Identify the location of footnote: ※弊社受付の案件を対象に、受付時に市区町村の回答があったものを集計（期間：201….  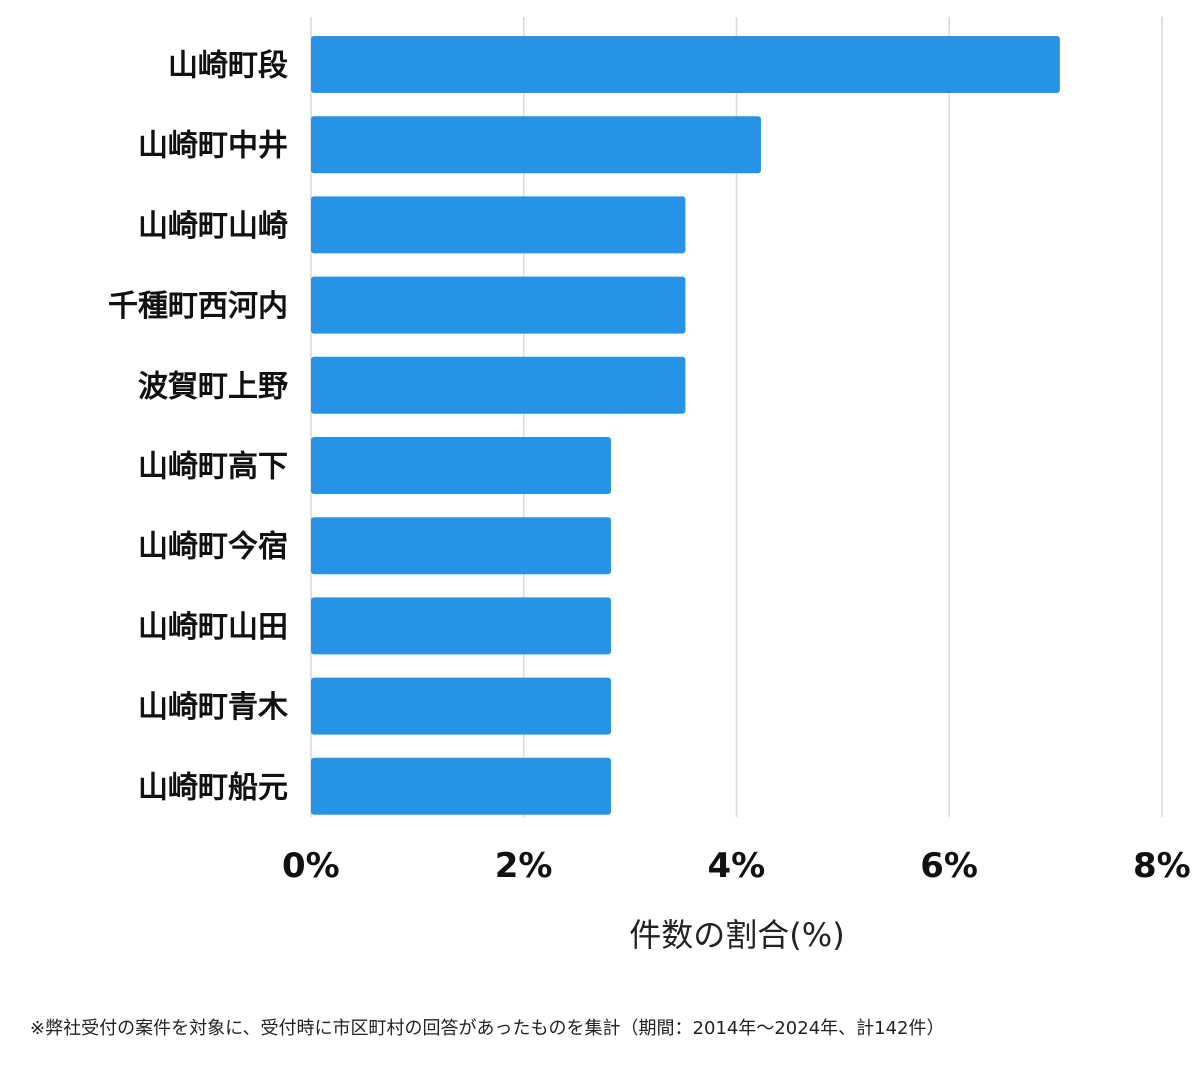
(487, 1028).